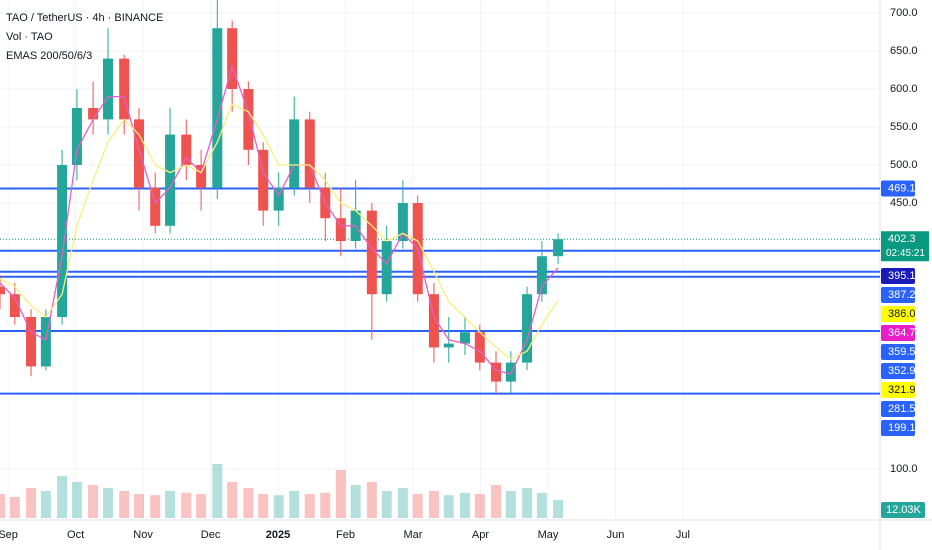  Describe the element at coordinates (902, 188) in the screenshot. I see `price-tag-label: 469.1` at that location.